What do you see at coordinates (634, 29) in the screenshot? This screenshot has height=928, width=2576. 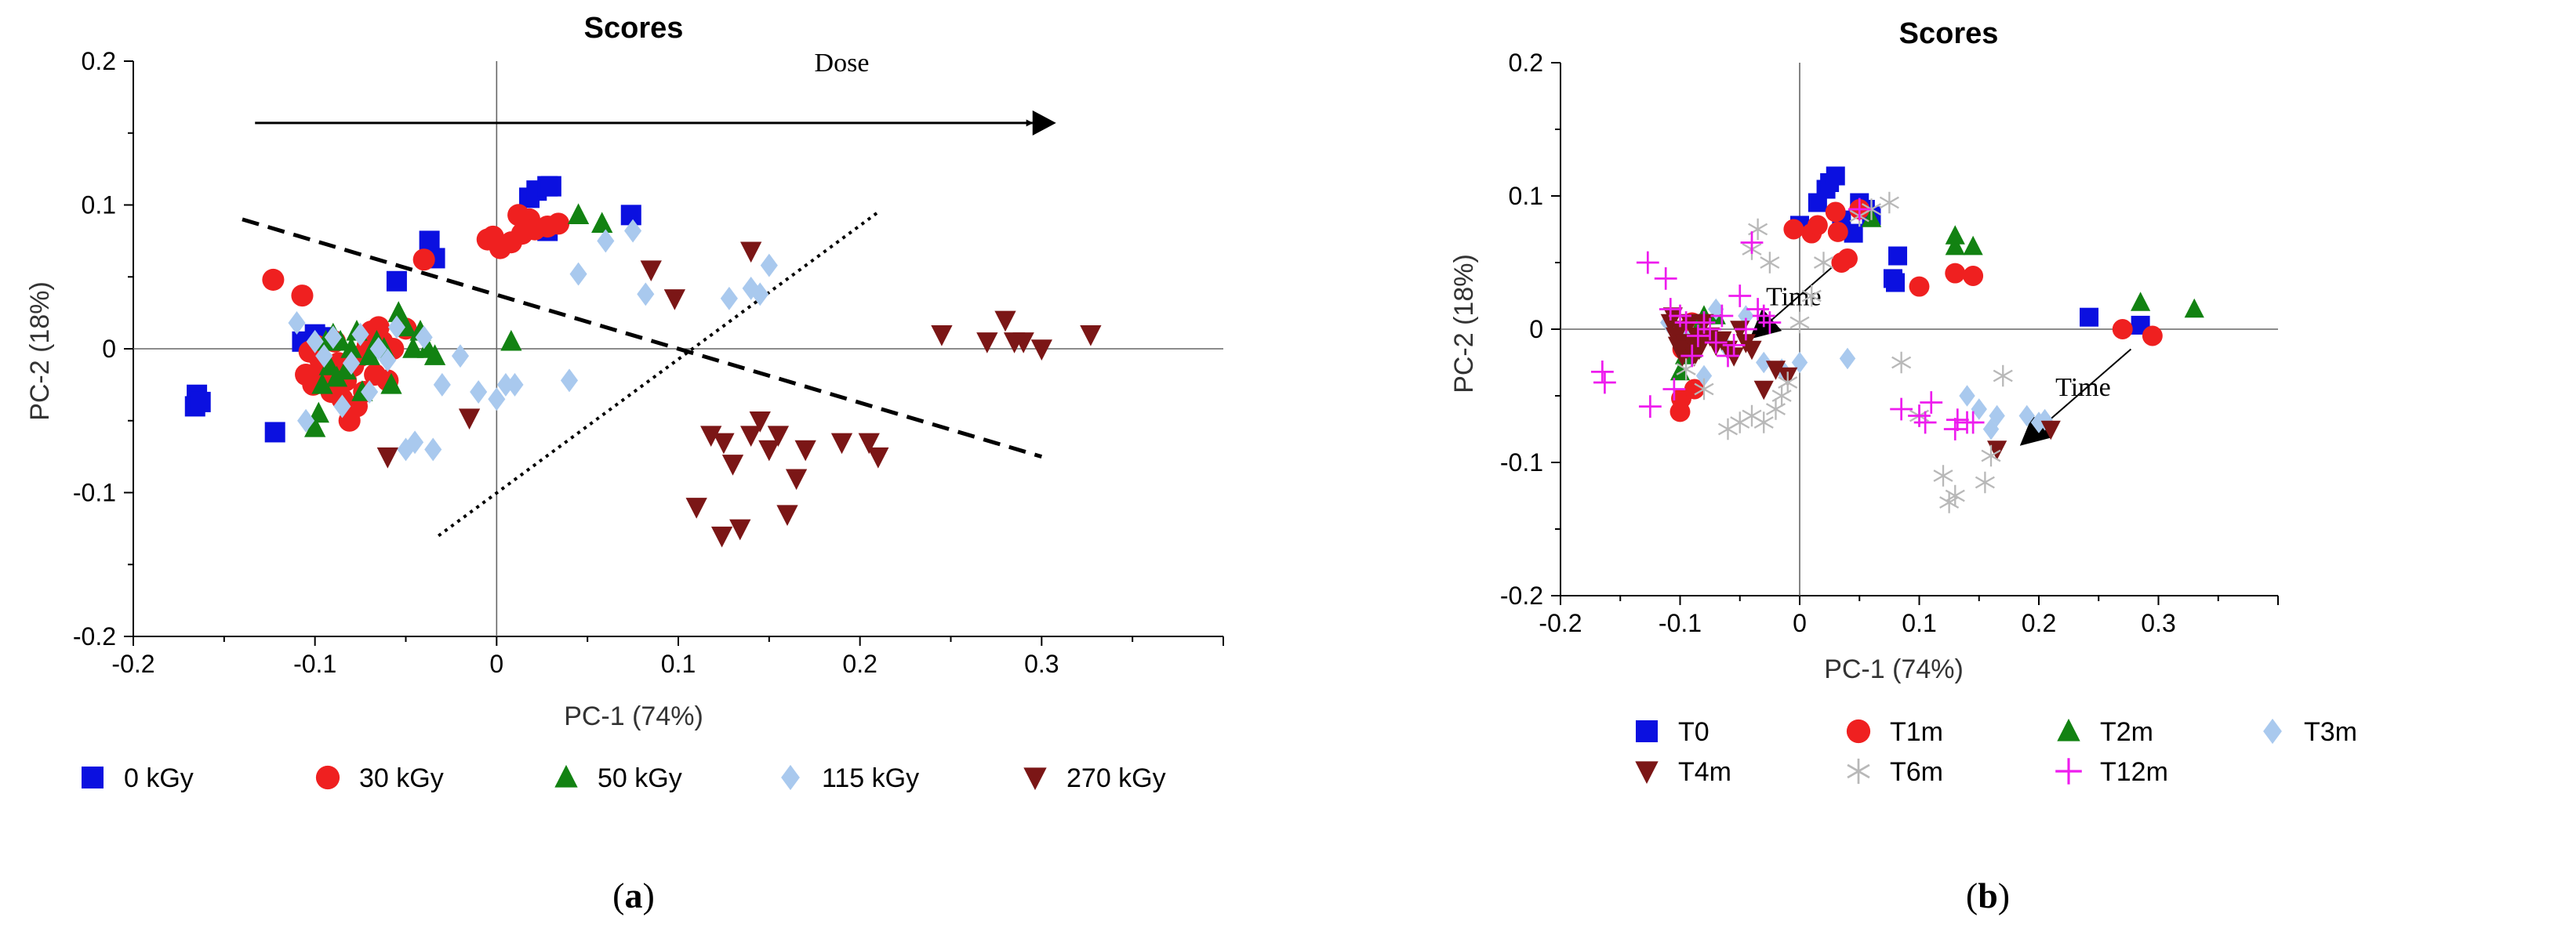 I see `chart-a-title: Scores` at bounding box center [634, 29].